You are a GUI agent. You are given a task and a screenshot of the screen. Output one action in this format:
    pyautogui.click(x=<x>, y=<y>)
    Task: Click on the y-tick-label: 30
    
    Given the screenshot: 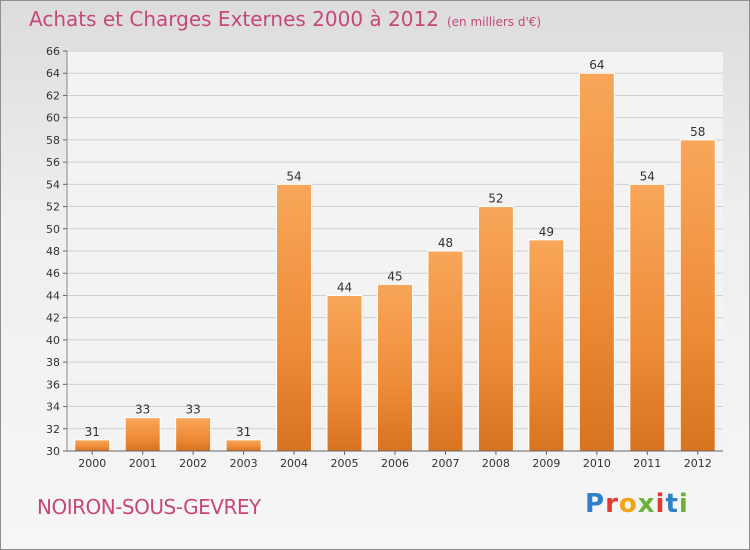 What is the action you would take?
    pyautogui.click(x=53, y=451)
    